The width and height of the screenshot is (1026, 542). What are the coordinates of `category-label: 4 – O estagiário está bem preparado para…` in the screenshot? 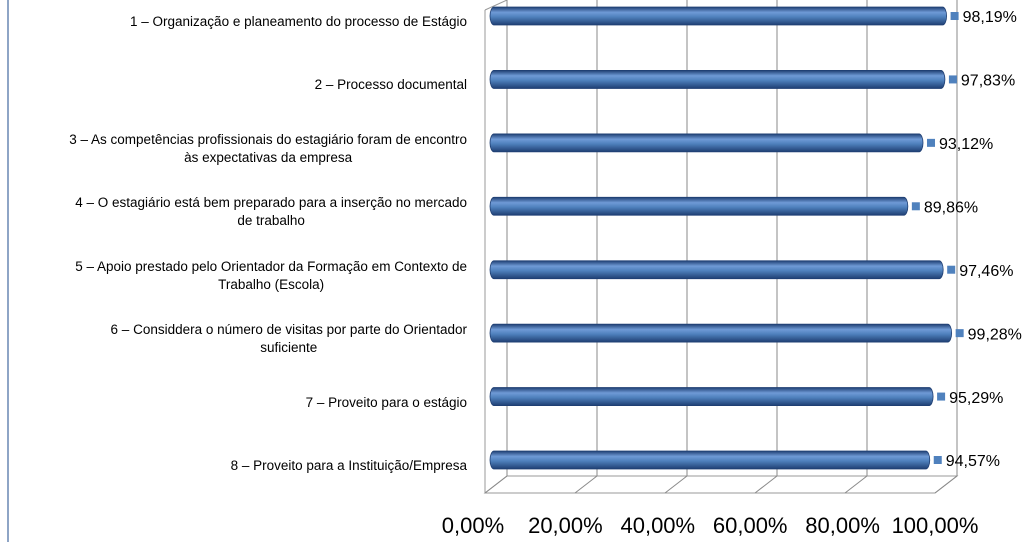 It's located at (271, 212).